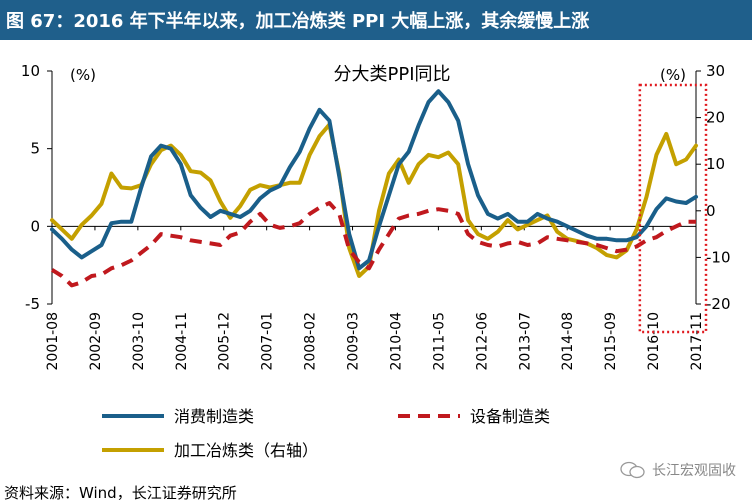 The width and height of the screenshot is (752, 504). Describe the element at coordinates (30, 71) in the screenshot. I see `left-tick-label: 10` at that location.